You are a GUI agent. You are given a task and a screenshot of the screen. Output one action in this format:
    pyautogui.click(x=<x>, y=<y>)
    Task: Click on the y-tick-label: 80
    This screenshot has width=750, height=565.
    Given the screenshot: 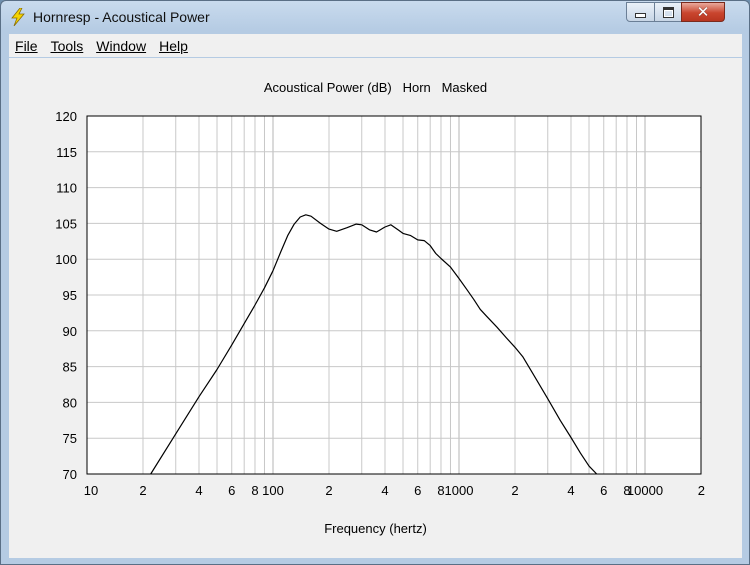 What is the action you would take?
    pyautogui.click(x=70, y=402)
    